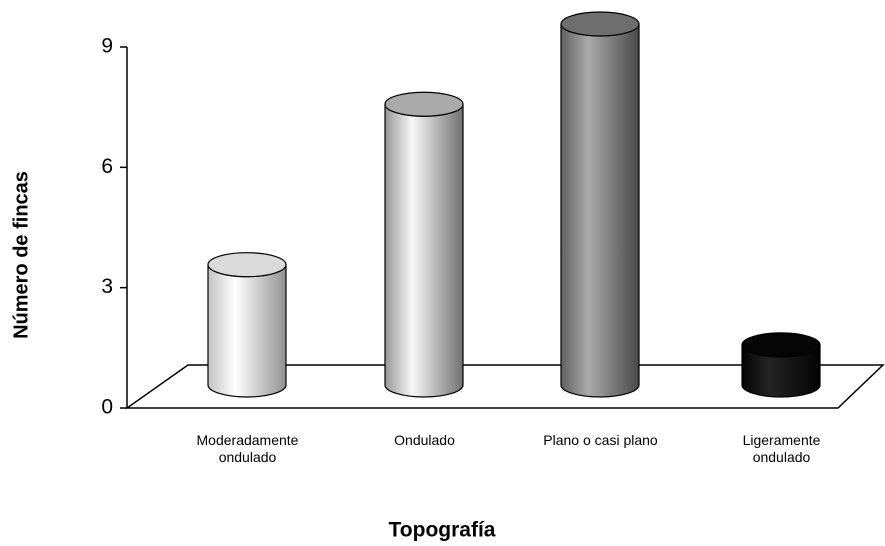 The height and width of the screenshot is (546, 885). What do you see at coordinates (247, 448) in the screenshot?
I see `x-tick-label: Moderadamente ondulado` at bounding box center [247, 448].